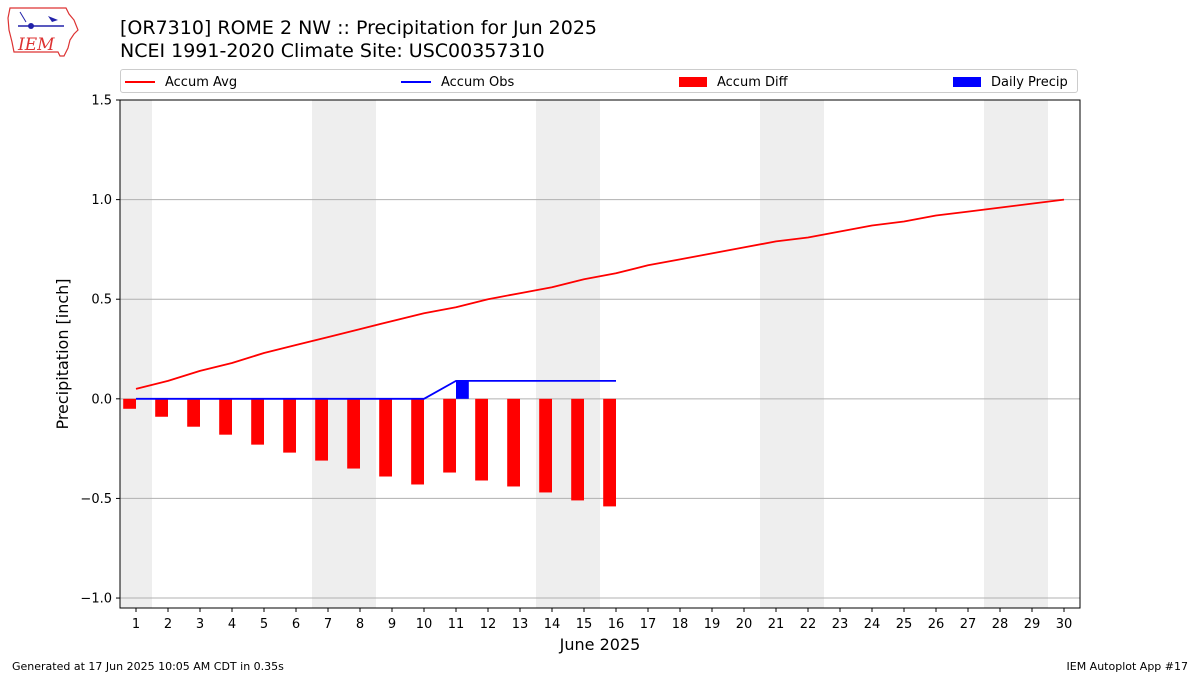  Describe the element at coordinates (584, 624) in the screenshot. I see `x-tick-label: 15` at that location.